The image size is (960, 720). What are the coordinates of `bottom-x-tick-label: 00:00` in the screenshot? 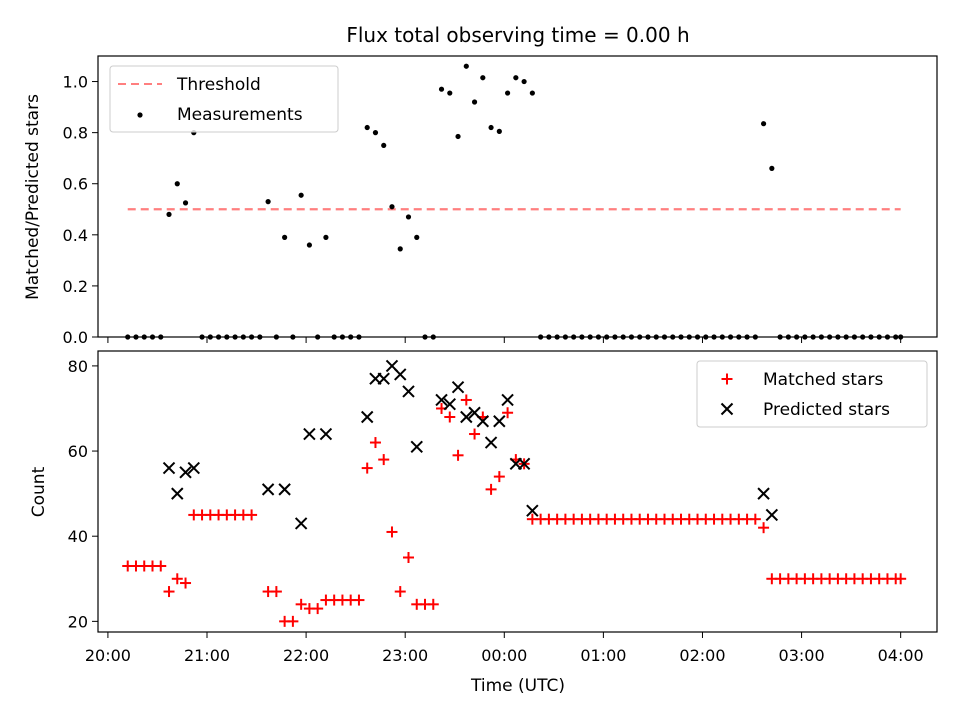 It's located at (504, 655).